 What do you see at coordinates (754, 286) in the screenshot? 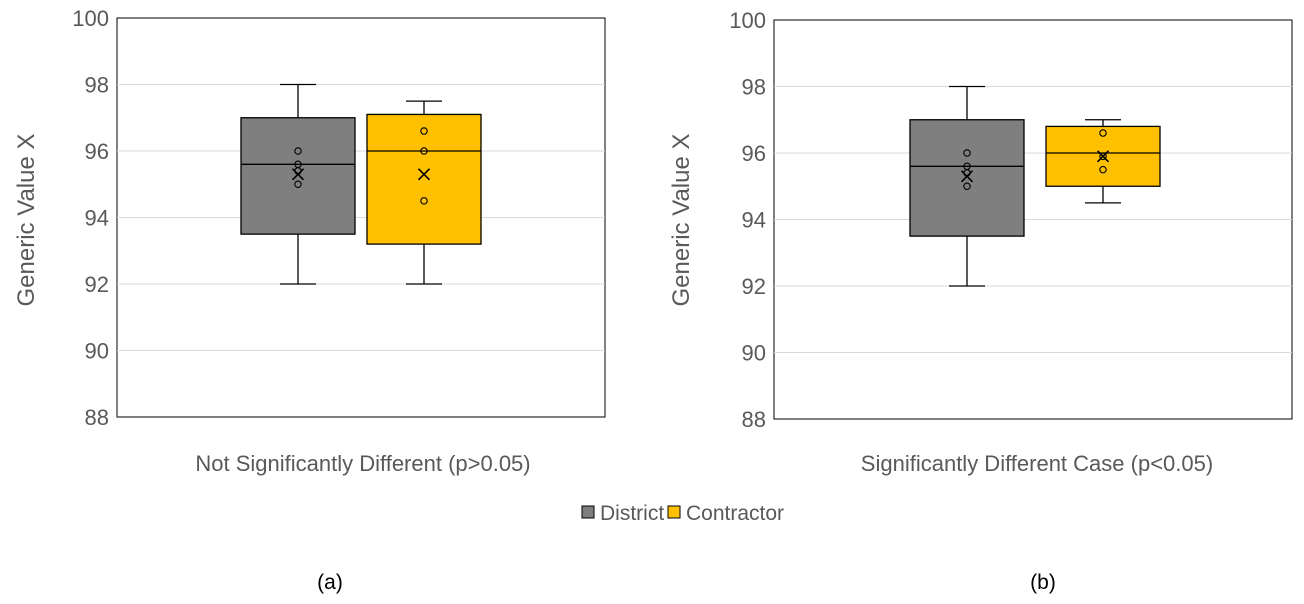
I see `y-tick-label-b: 92` at bounding box center [754, 286].